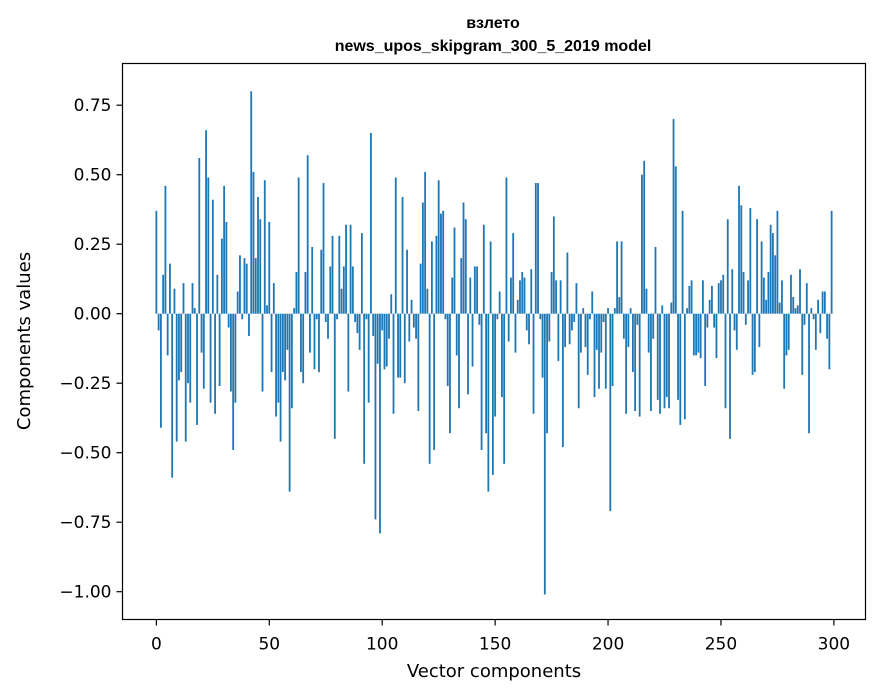 Image resolution: width=880 pixels, height=696 pixels. What do you see at coordinates (495, 645) in the screenshot?
I see `x-tick-label: 150` at bounding box center [495, 645].